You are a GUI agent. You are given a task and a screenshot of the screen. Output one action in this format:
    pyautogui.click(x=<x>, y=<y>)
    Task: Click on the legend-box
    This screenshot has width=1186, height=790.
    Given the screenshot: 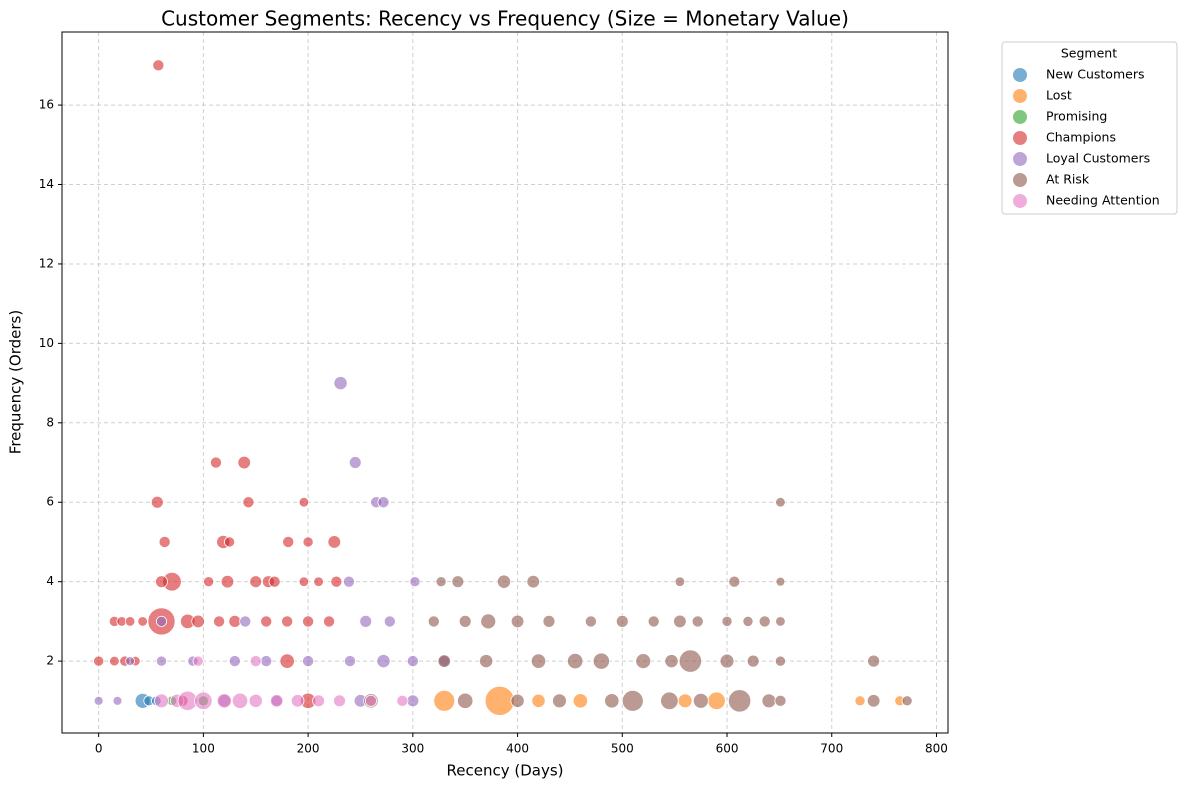 What is the action you would take?
    pyautogui.click(x=1089, y=128)
    